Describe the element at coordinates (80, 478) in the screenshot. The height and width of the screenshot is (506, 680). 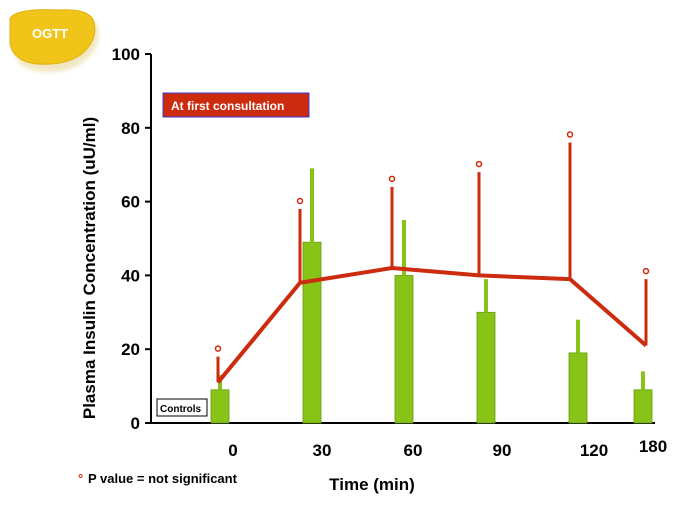
I see `footnote-marker: °` at that location.